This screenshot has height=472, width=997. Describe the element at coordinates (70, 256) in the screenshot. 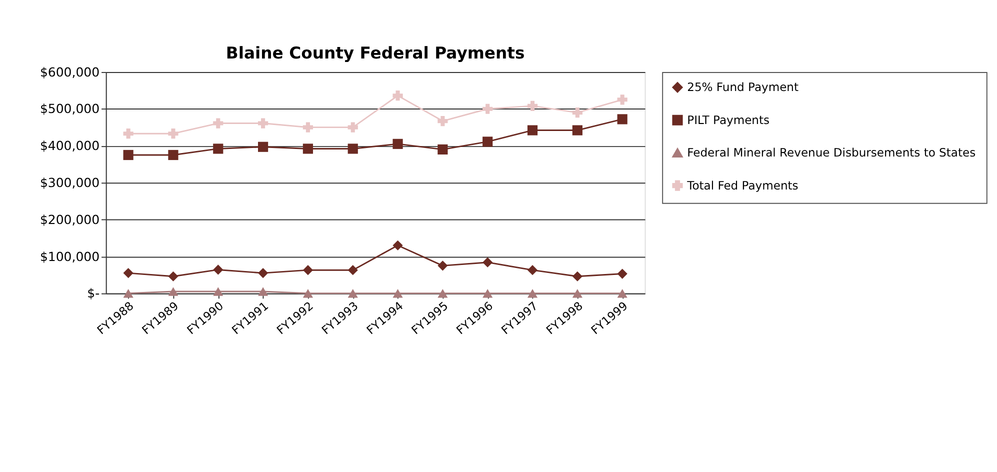

I see `y-tick-label: $100,000` at that location.